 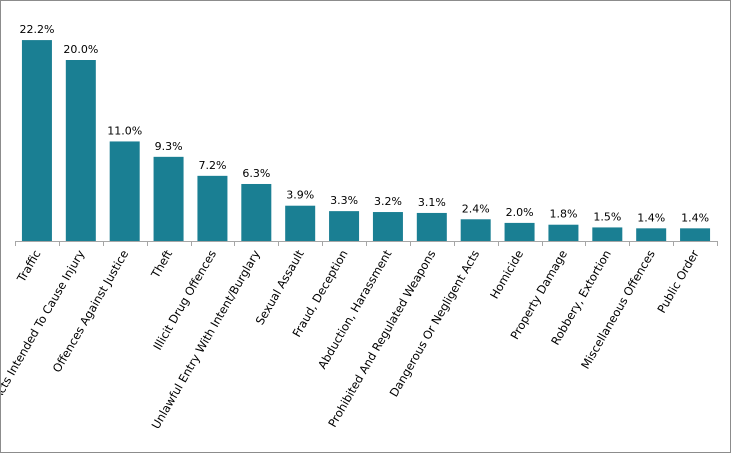 I want to click on data-label: 1.8%, so click(x=563, y=214).